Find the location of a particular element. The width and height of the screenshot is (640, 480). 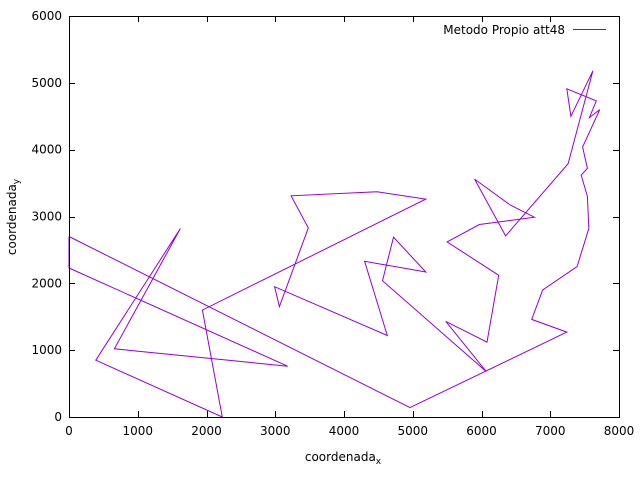

y-tick-label: 4000 is located at coordinates (46, 150).